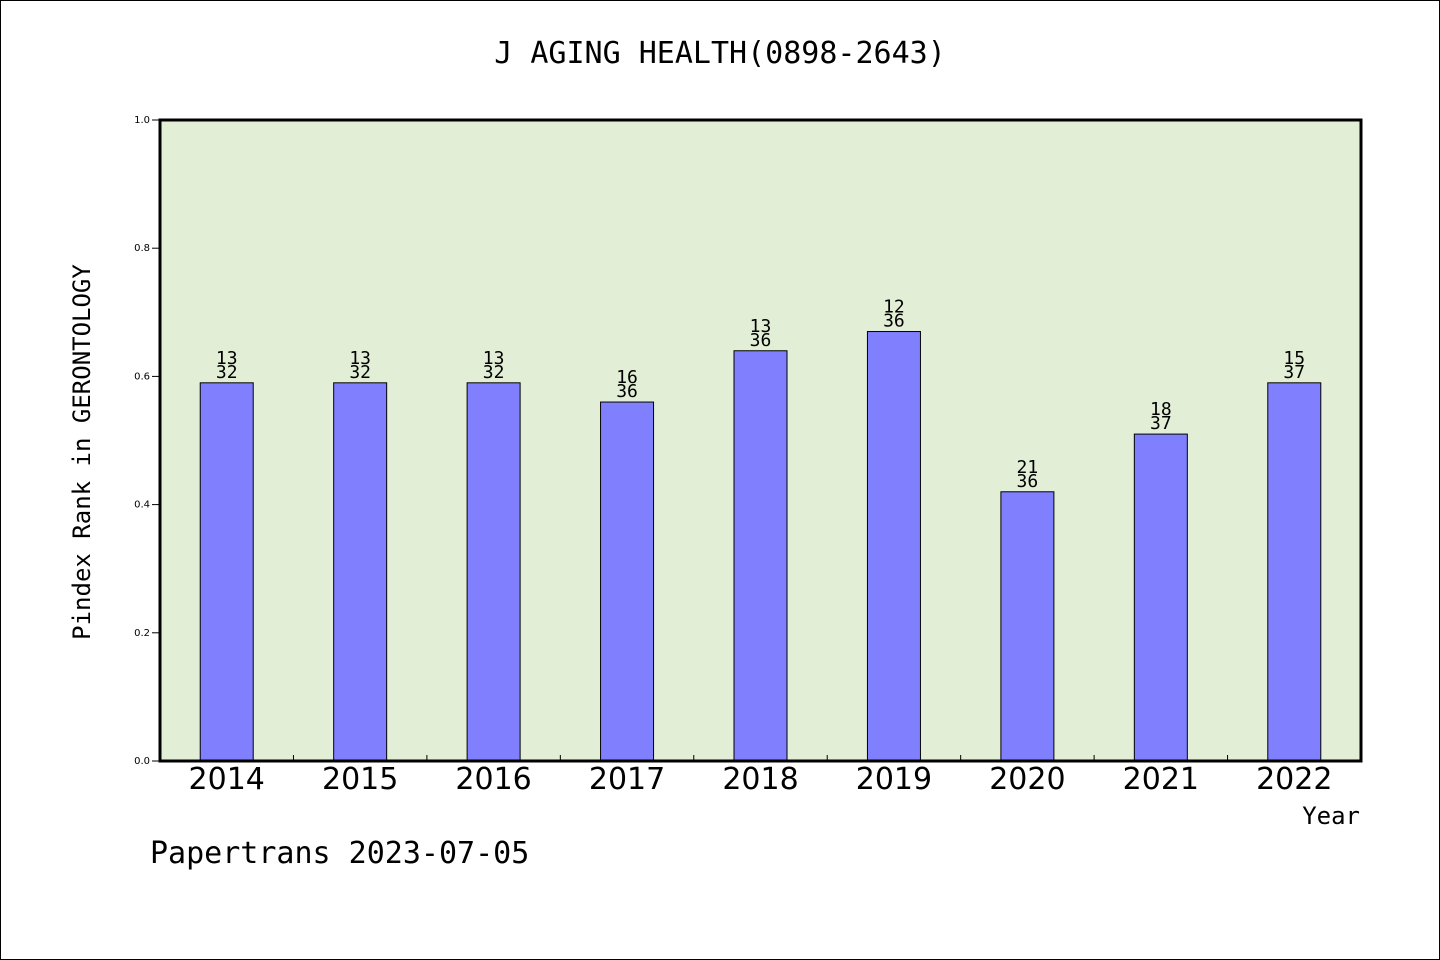 This screenshot has width=1440, height=960. What do you see at coordinates (894, 307) in the screenshot?
I see `bar-rank-label: 12` at bounding box center [894, 307].